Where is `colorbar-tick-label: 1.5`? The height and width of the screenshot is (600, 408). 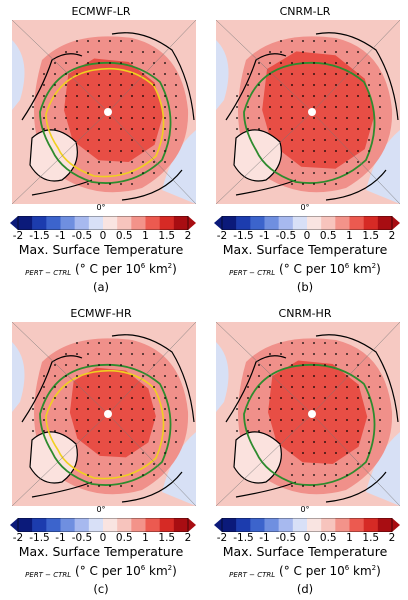 colorbar-tick-label: 1.5 is located at coordinates (167, 538).